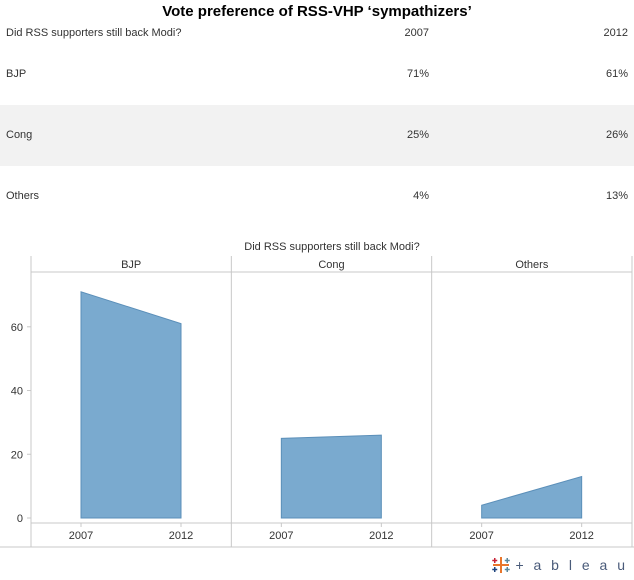 This screenshot has height=580, width=634. Describe the element at coordinates (131, 265) in the screenshot. I see `panel-header-bjp: BJP` at that location.